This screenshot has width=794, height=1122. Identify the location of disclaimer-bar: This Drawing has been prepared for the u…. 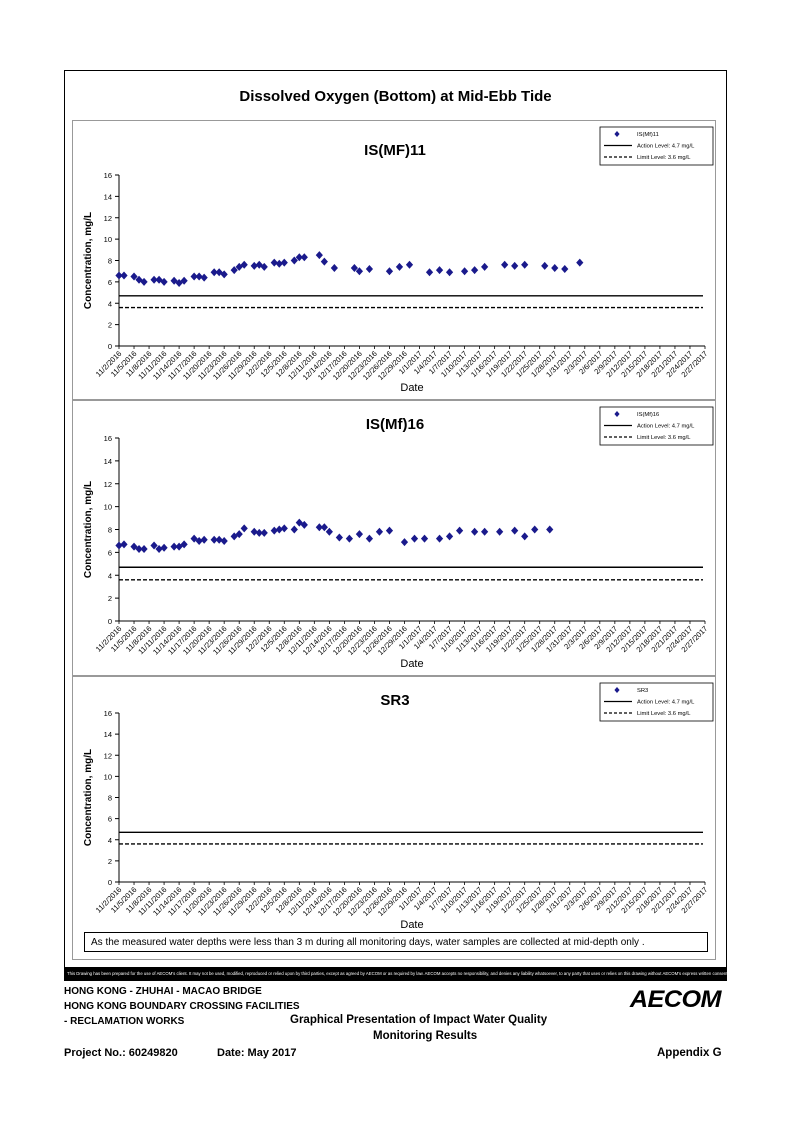
(395, 974).